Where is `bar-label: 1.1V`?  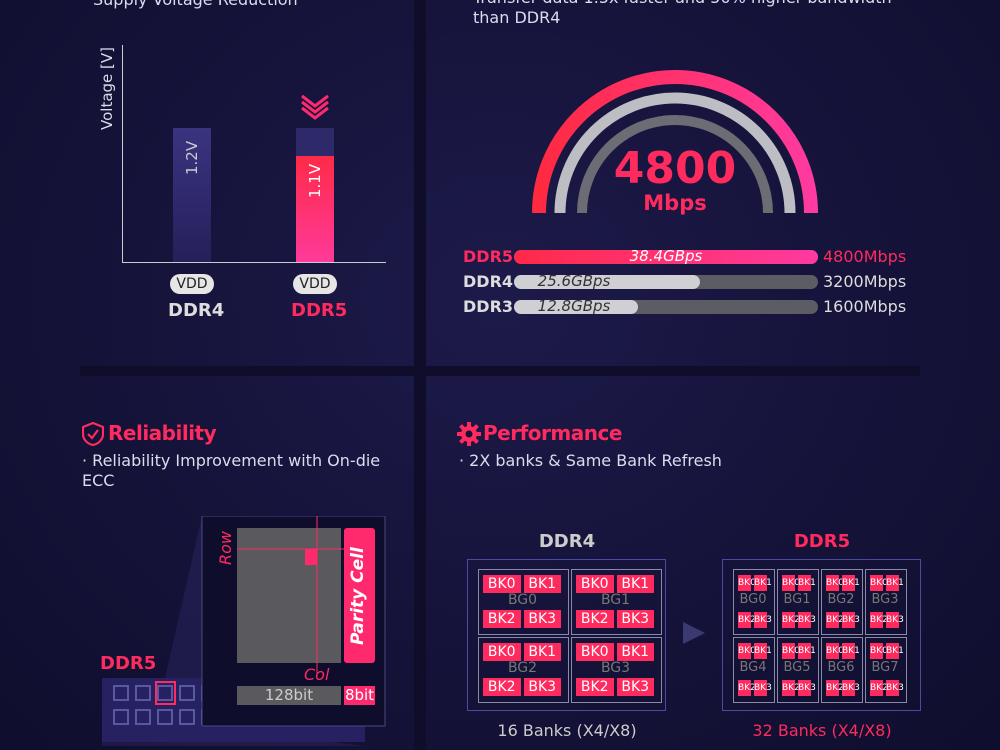 bar-label: 1.1V is located at coordinates (315, 180).